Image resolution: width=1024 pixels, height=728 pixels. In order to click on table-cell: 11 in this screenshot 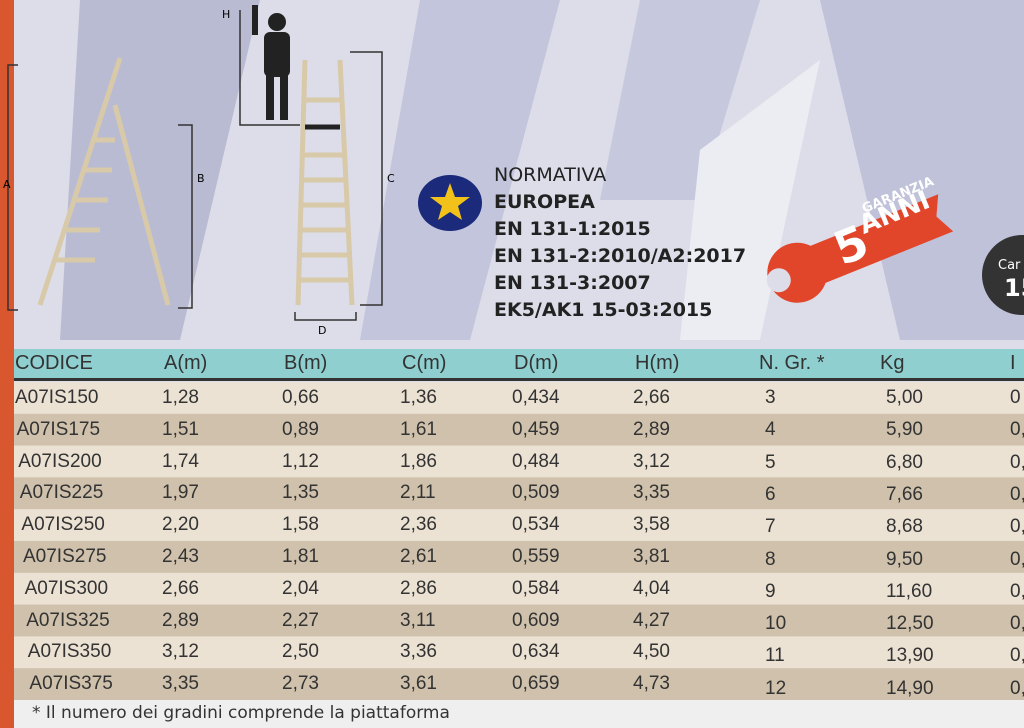, I will do `click(775, 656)`.